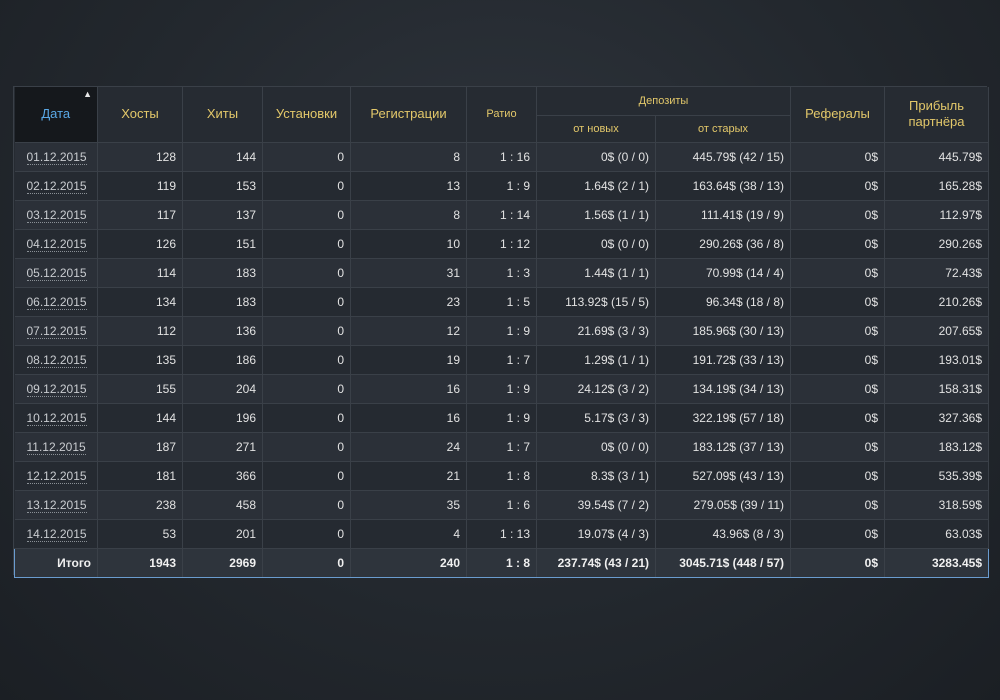 The height and width of the screenshot is (700, 1000). What do you see at coordinates (408, 360) in the screenshot?
I see `cell-registrations: 19` at bounding box center [408, 360].